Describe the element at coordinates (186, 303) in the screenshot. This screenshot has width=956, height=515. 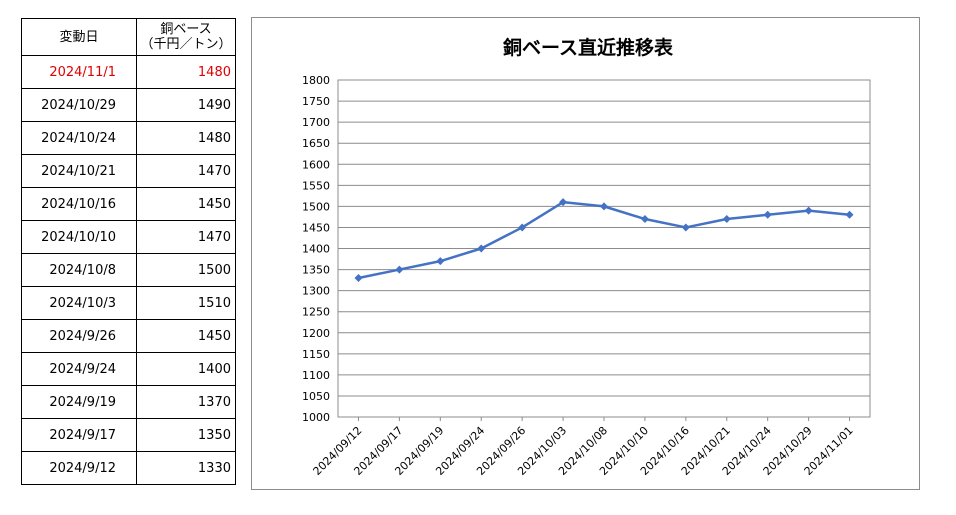
I see `row-price: 1510` at that location.